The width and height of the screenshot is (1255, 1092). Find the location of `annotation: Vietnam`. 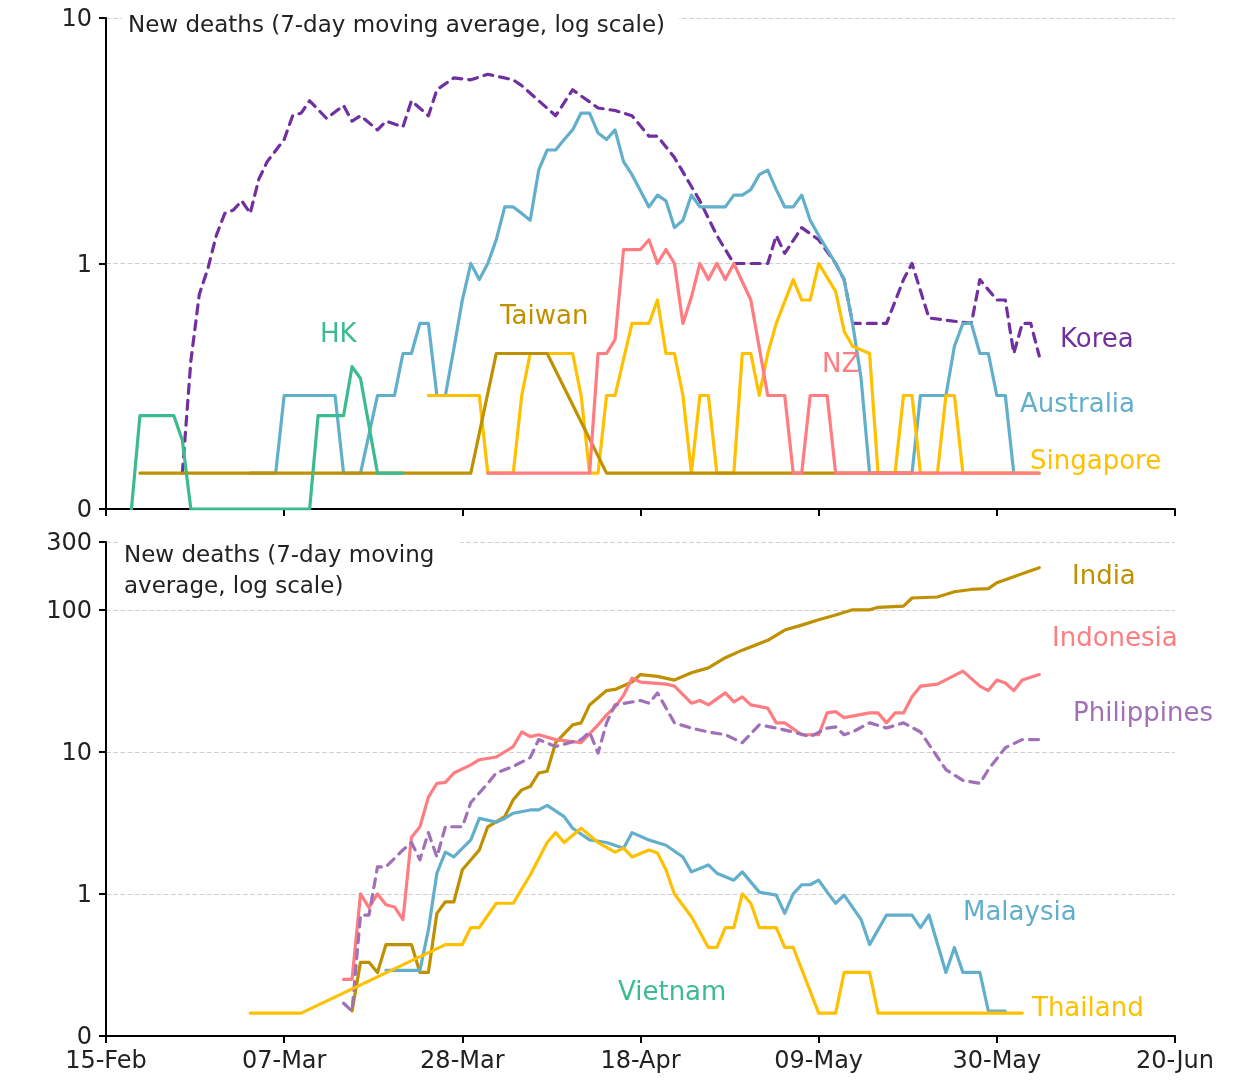

annotation: Vietnam is located at coordinates (672, 991).